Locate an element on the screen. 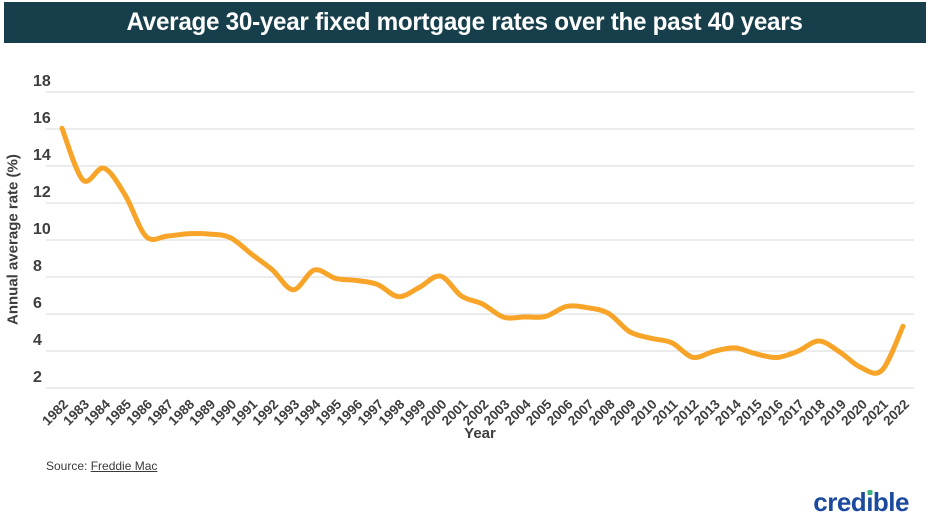 This screenshot has height=523, width=931. y-tick-label: 2 is located at coordinates (37, 377).